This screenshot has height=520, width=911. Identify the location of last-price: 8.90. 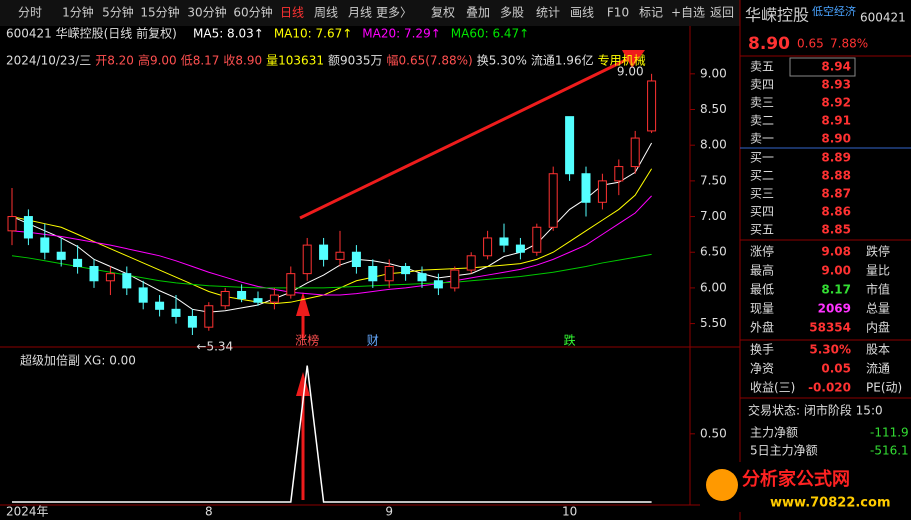
(769, 44).